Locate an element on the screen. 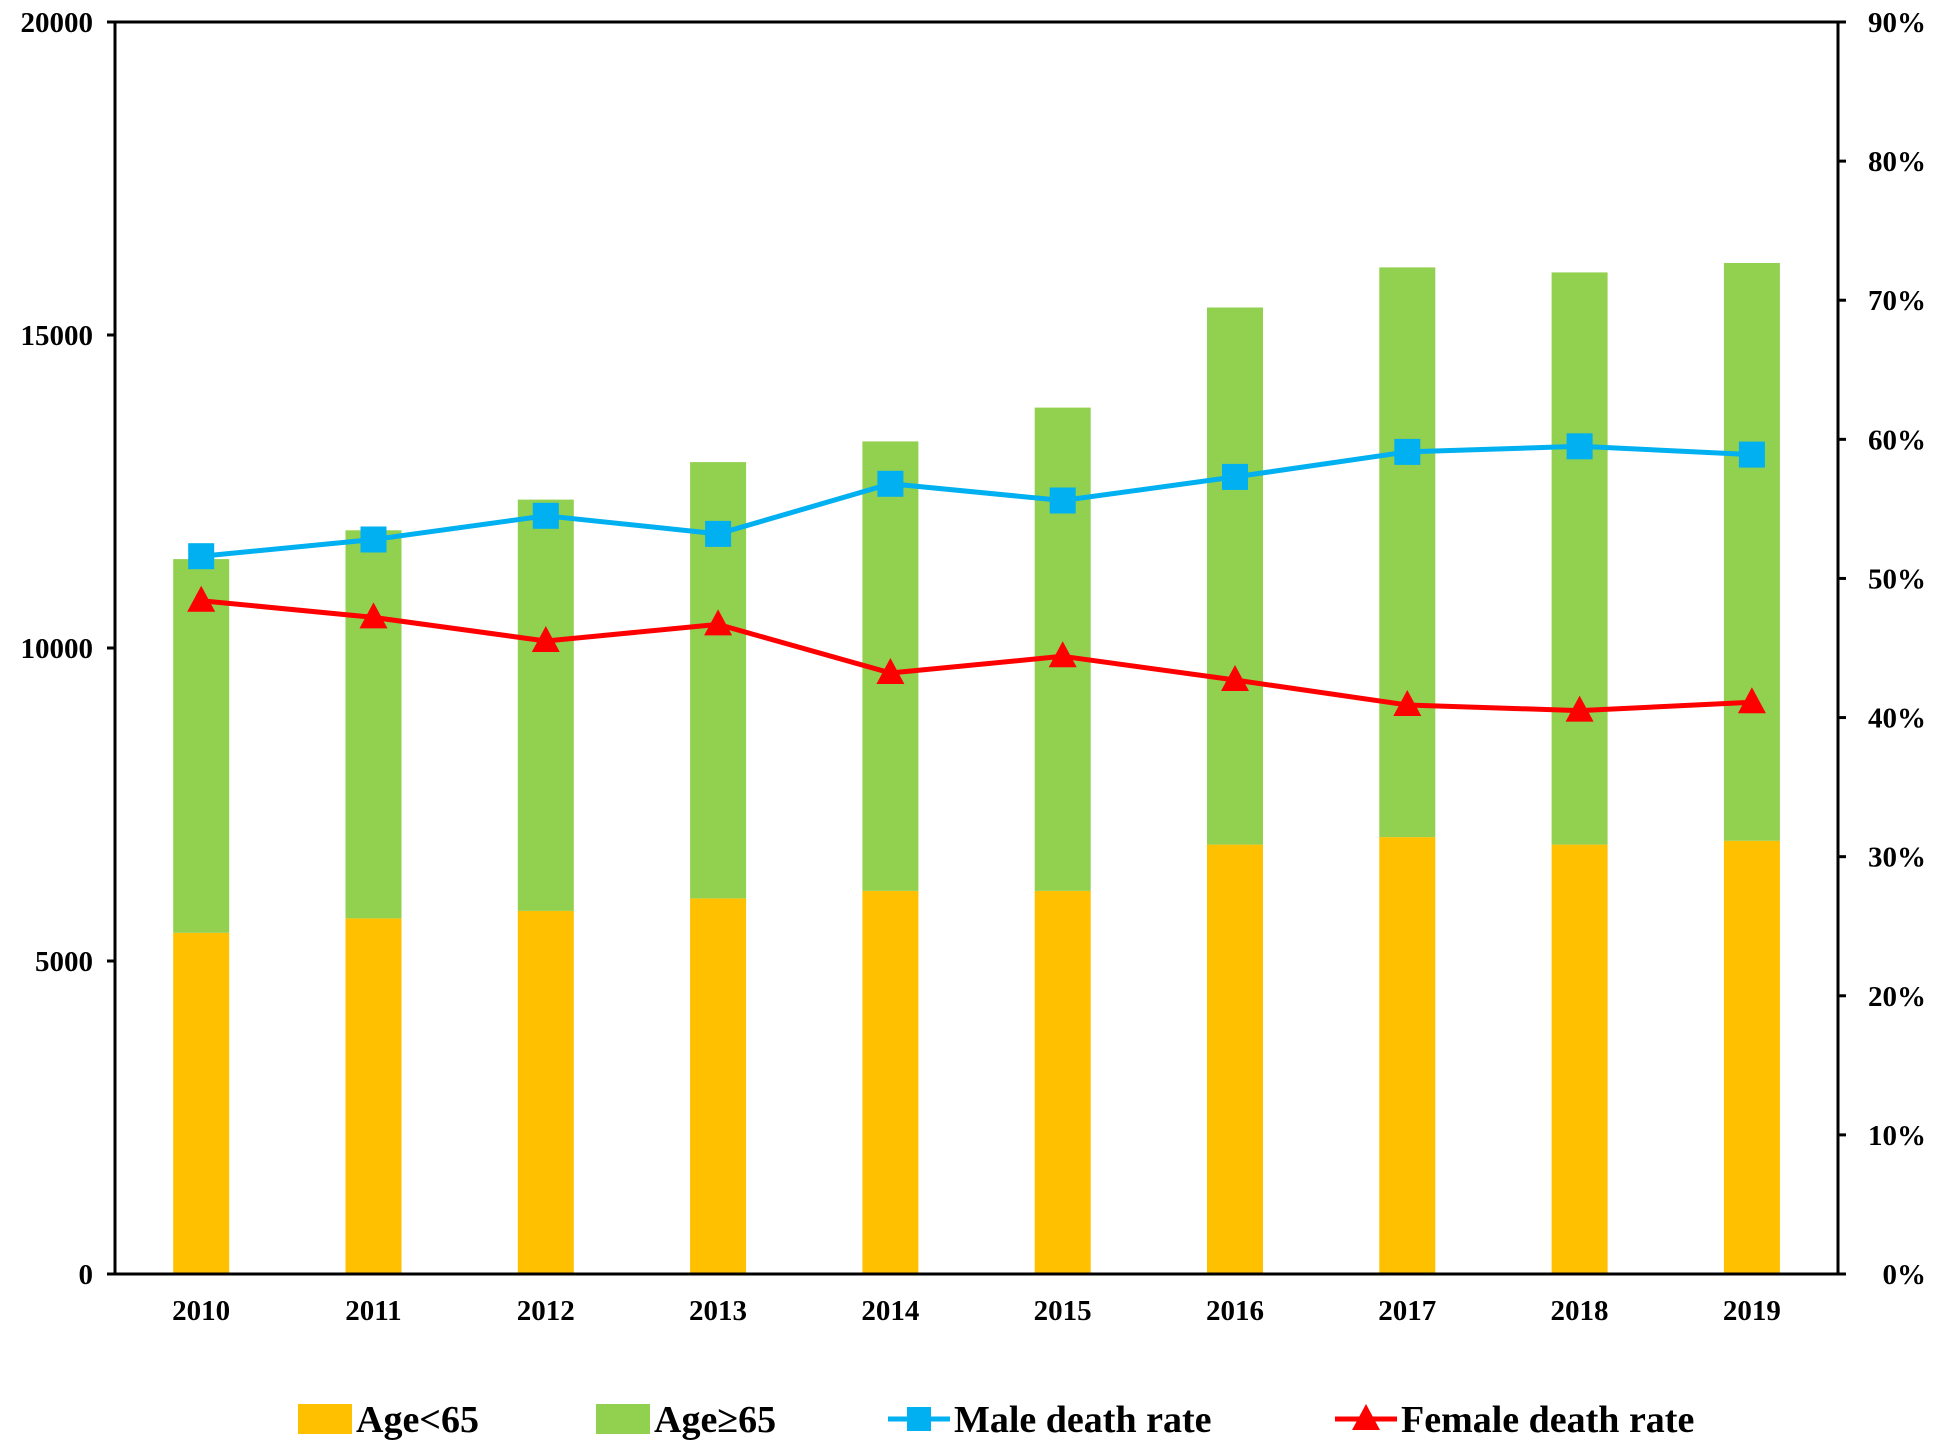 This screenshot has height=1456, width=1937. point-series-0-2017 is located at coordinates (1407, 451).